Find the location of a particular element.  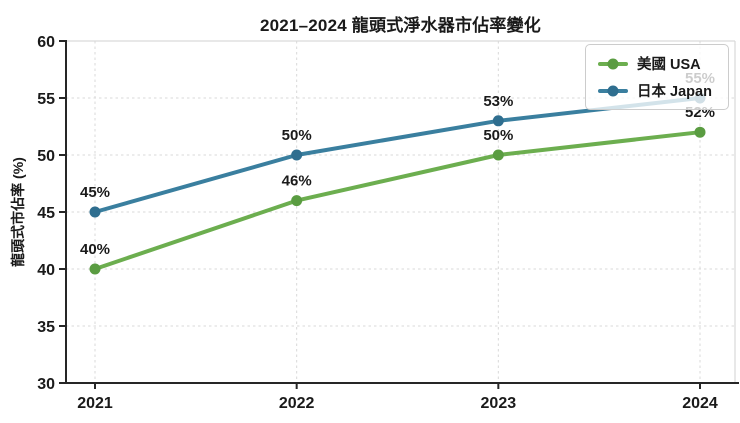

legend: 美國 USA 日本 Japan is located at coordinates (657, 77).